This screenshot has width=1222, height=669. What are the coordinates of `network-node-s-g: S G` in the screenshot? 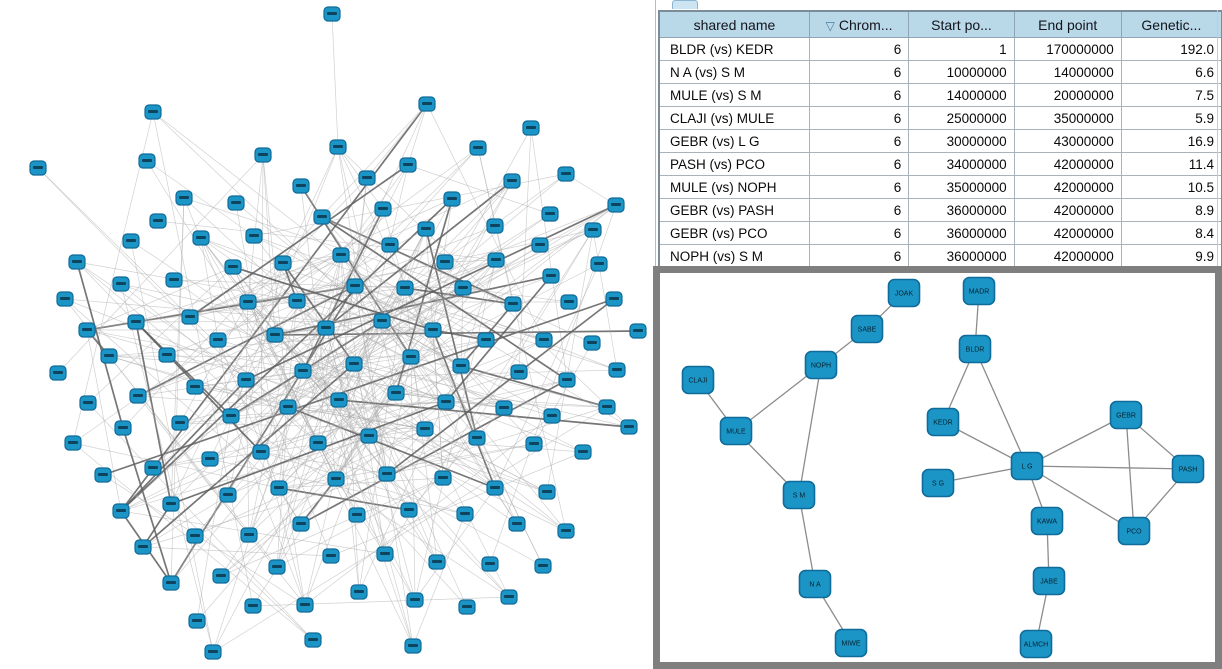 It's located at (938, 483).